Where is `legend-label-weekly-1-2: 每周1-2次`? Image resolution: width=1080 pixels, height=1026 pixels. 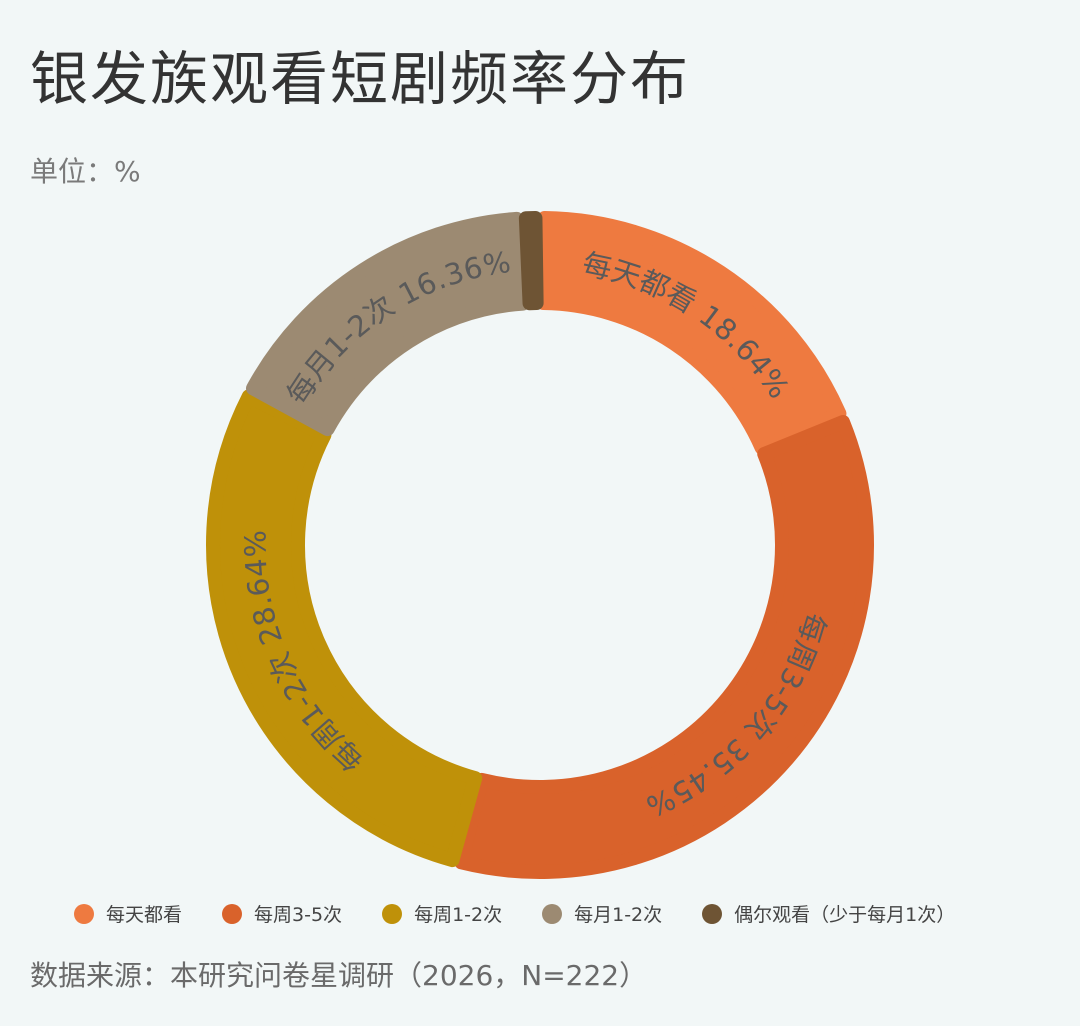 legend-label-weekly-1-2: 每周1-2次 is located at coordinates (458, 915).